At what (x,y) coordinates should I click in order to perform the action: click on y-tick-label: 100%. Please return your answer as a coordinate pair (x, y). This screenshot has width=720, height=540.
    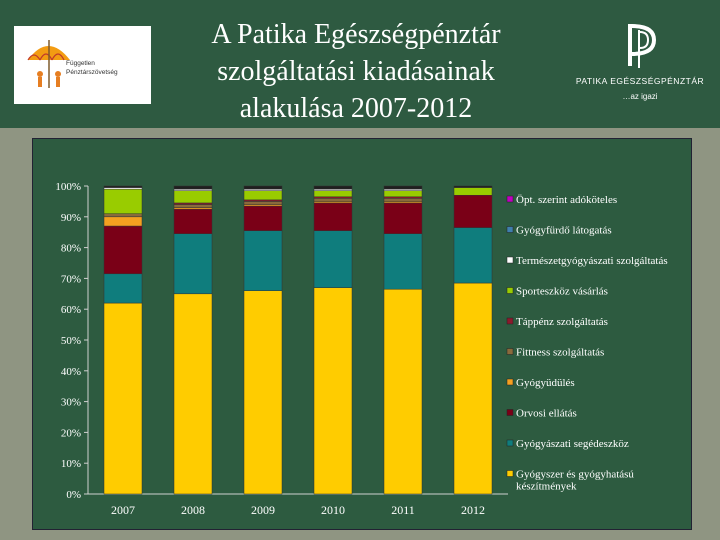
    Looking at the image, I should click on (68, 187).